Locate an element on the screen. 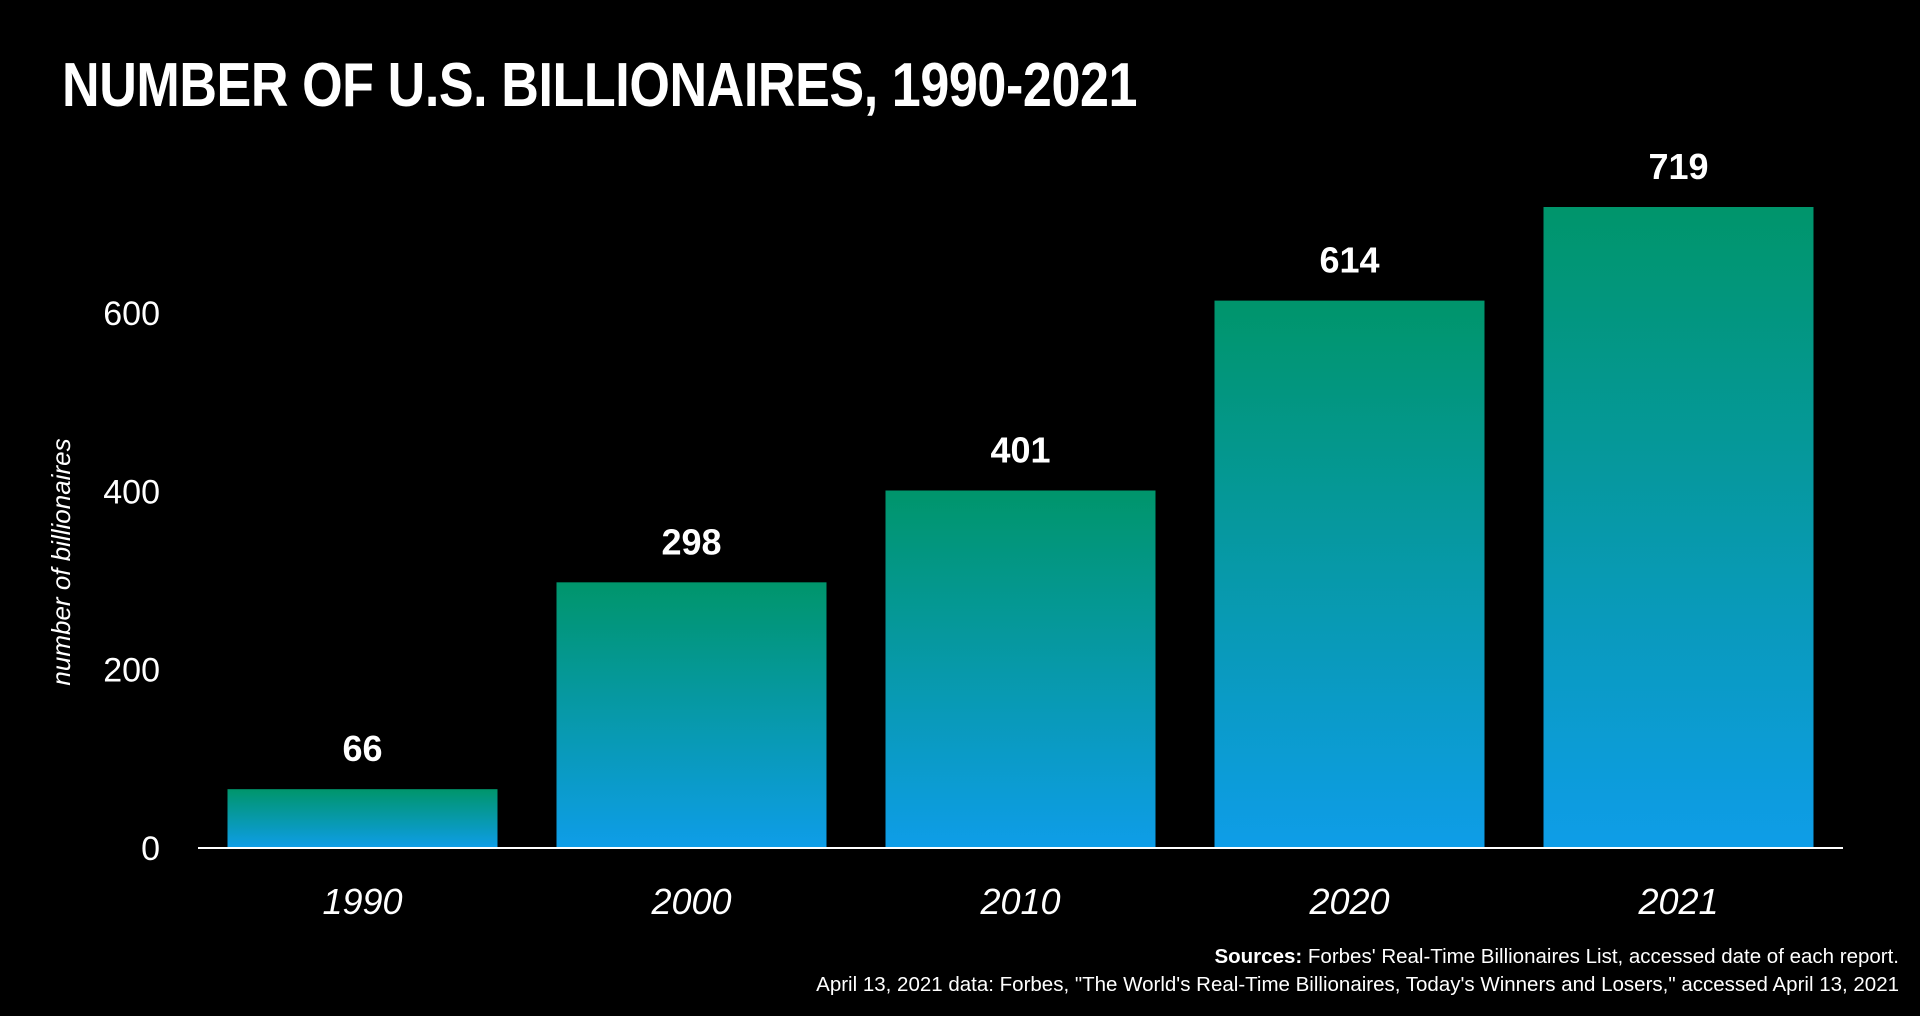 The image size is (1920, 1016). x-axis: 1990 2000 2010 2020 2021 is located at coordinates (1020, 884).